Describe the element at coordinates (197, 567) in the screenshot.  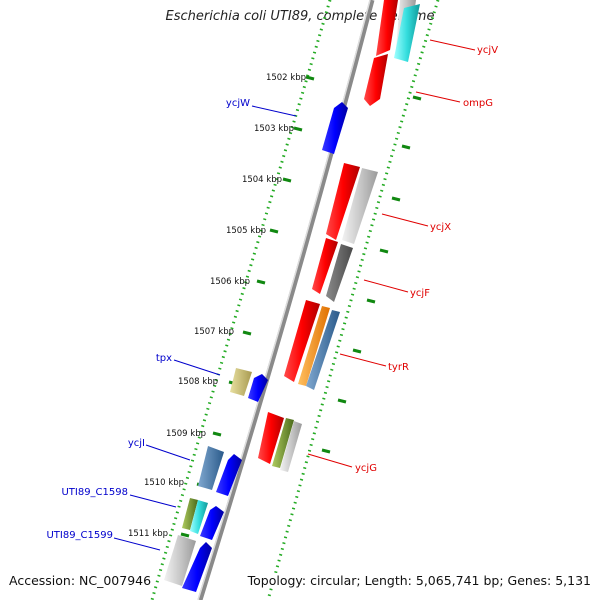
I see `gene-UTI89_C1599` at that location.